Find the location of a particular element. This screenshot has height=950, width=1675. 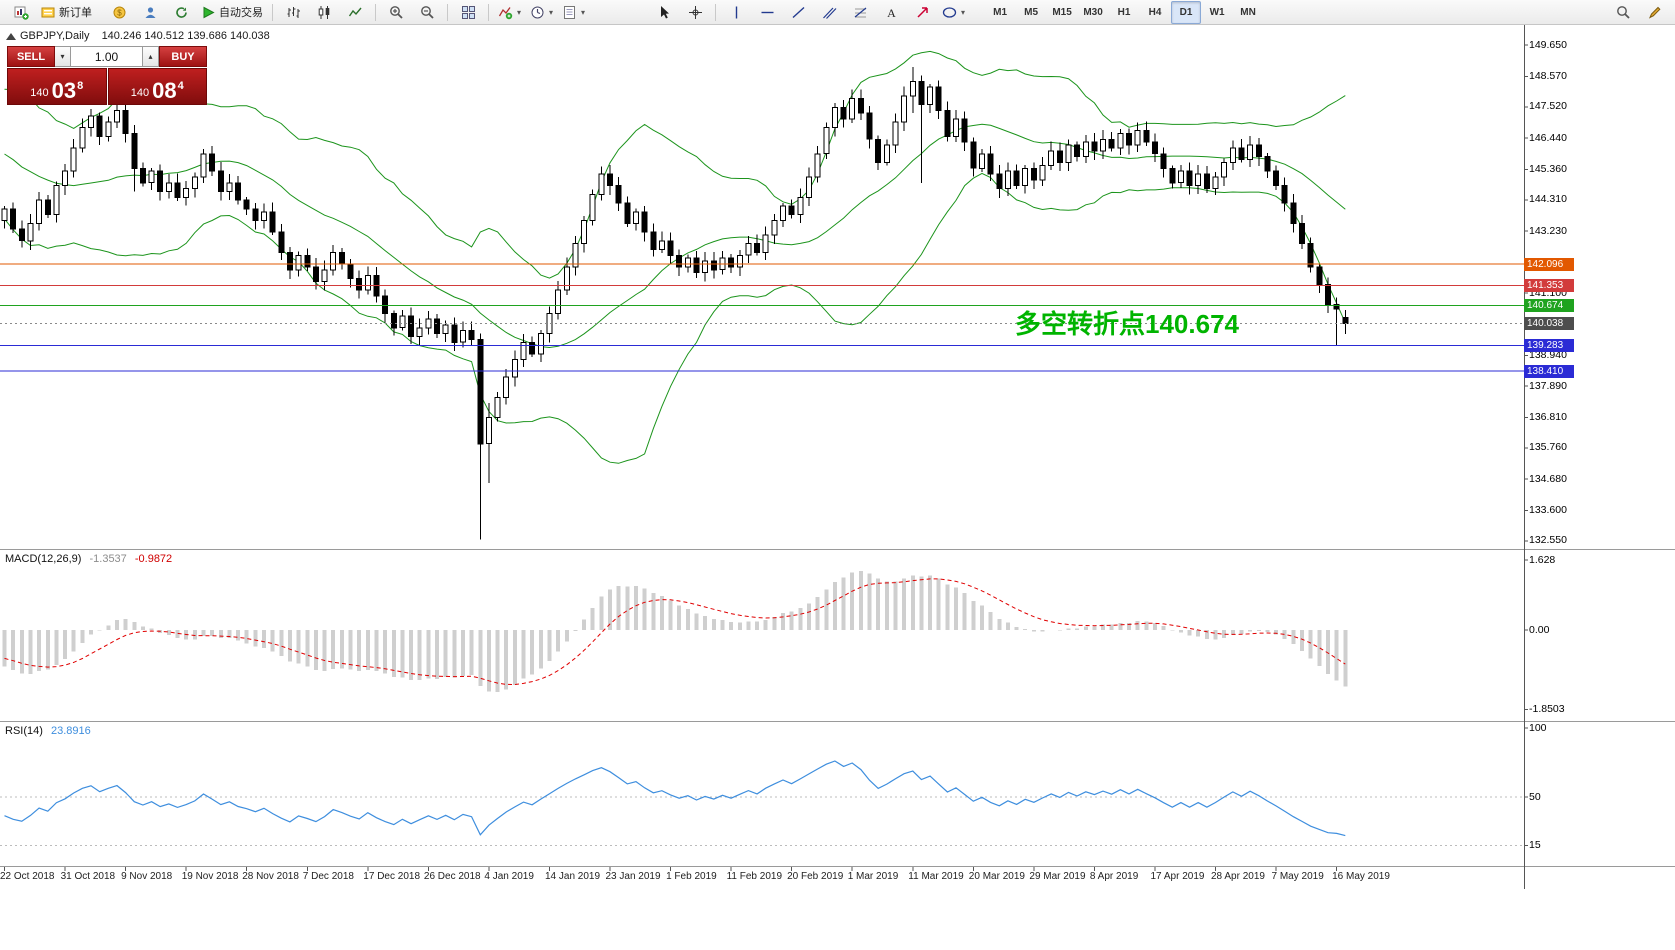

timeframe-mn-button-label: MN is located at coordinates (1248, 12).